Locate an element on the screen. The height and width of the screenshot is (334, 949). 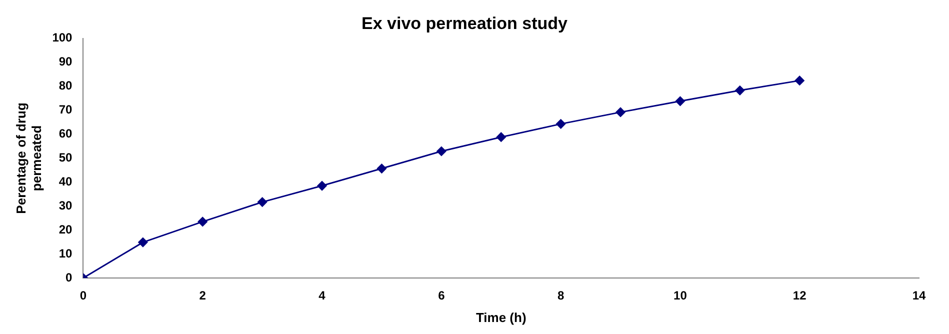
y-tick-label: 90 is located at coordinates (65, 61).